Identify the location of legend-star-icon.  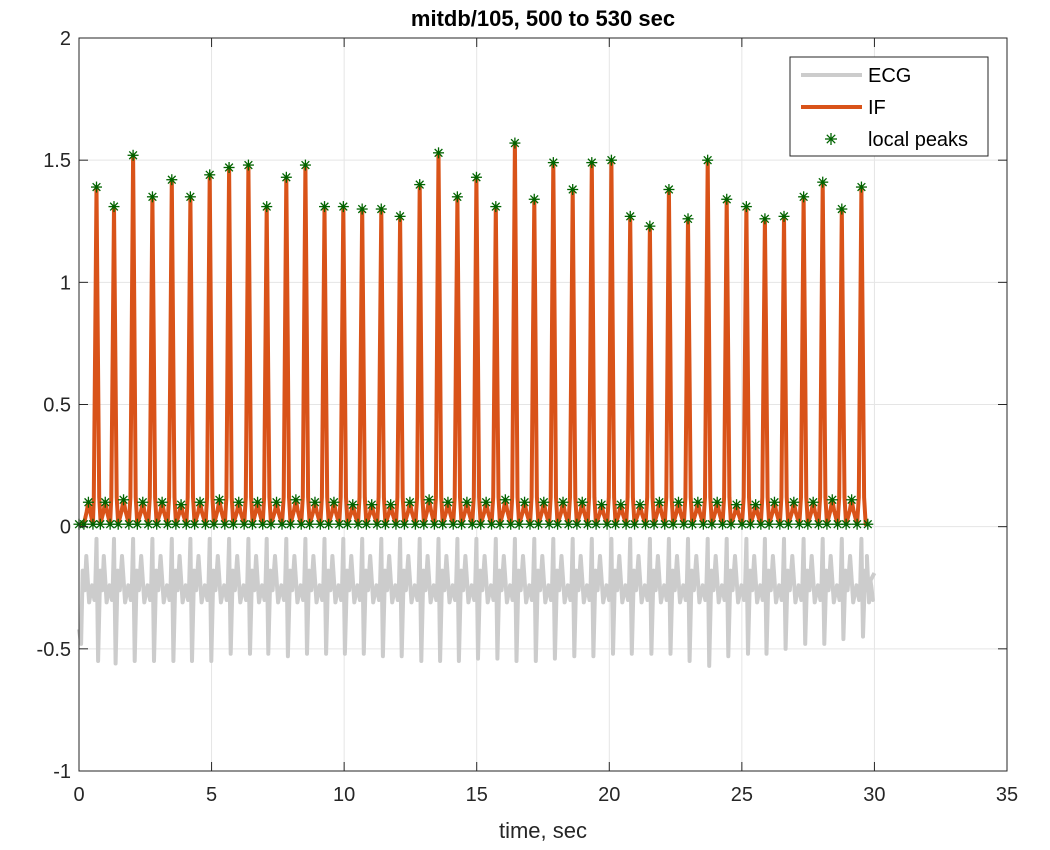
(831, 139).